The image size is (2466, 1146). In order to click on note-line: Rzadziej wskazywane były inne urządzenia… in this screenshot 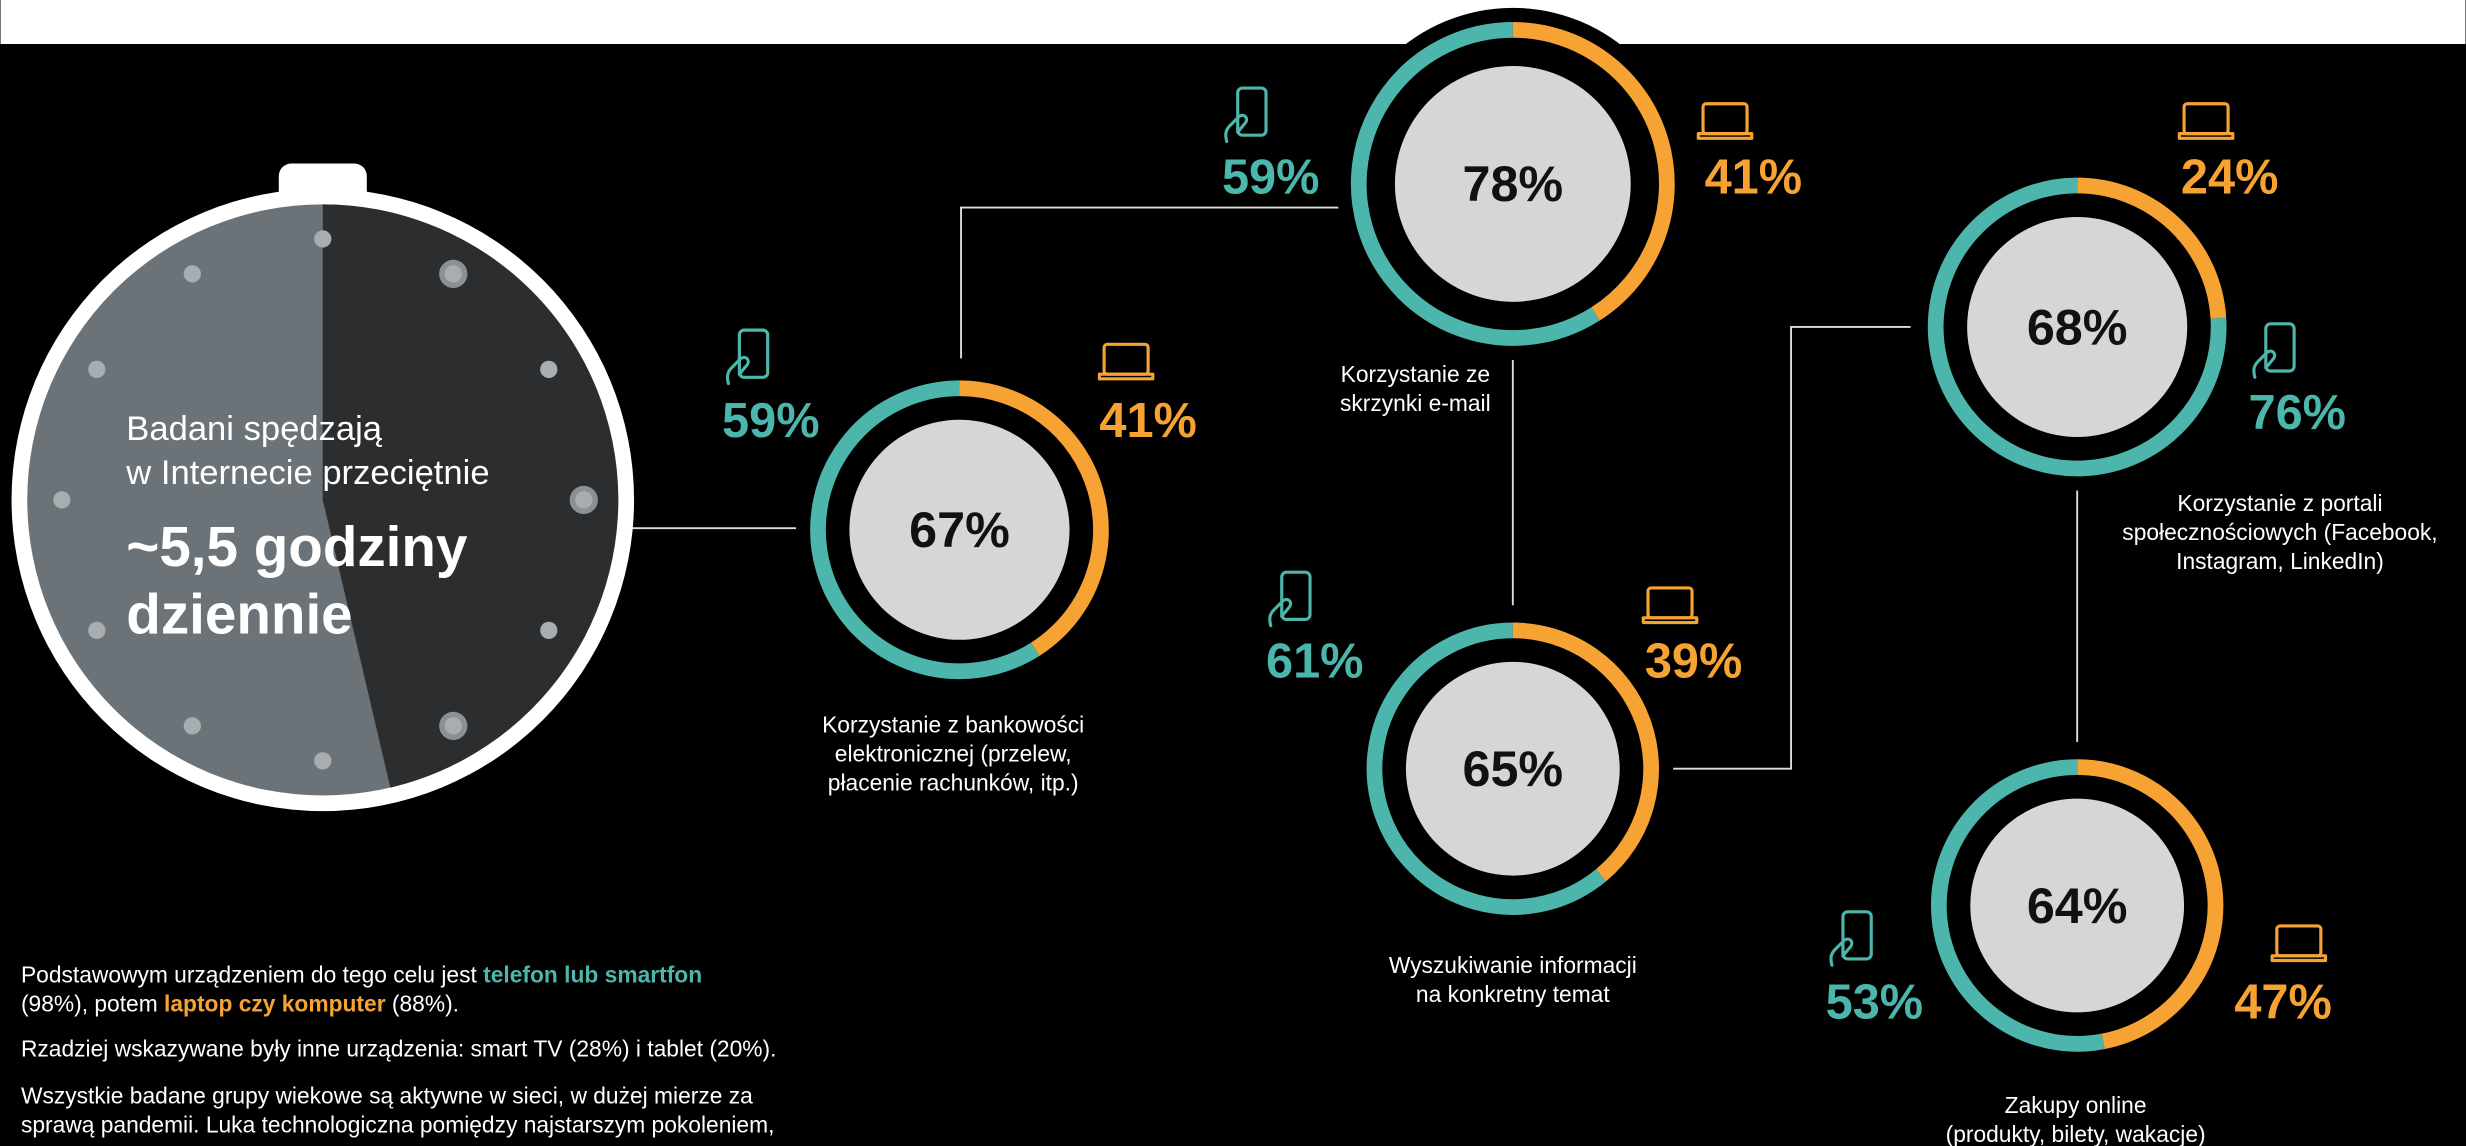, I will do `click(398, 1048)`.